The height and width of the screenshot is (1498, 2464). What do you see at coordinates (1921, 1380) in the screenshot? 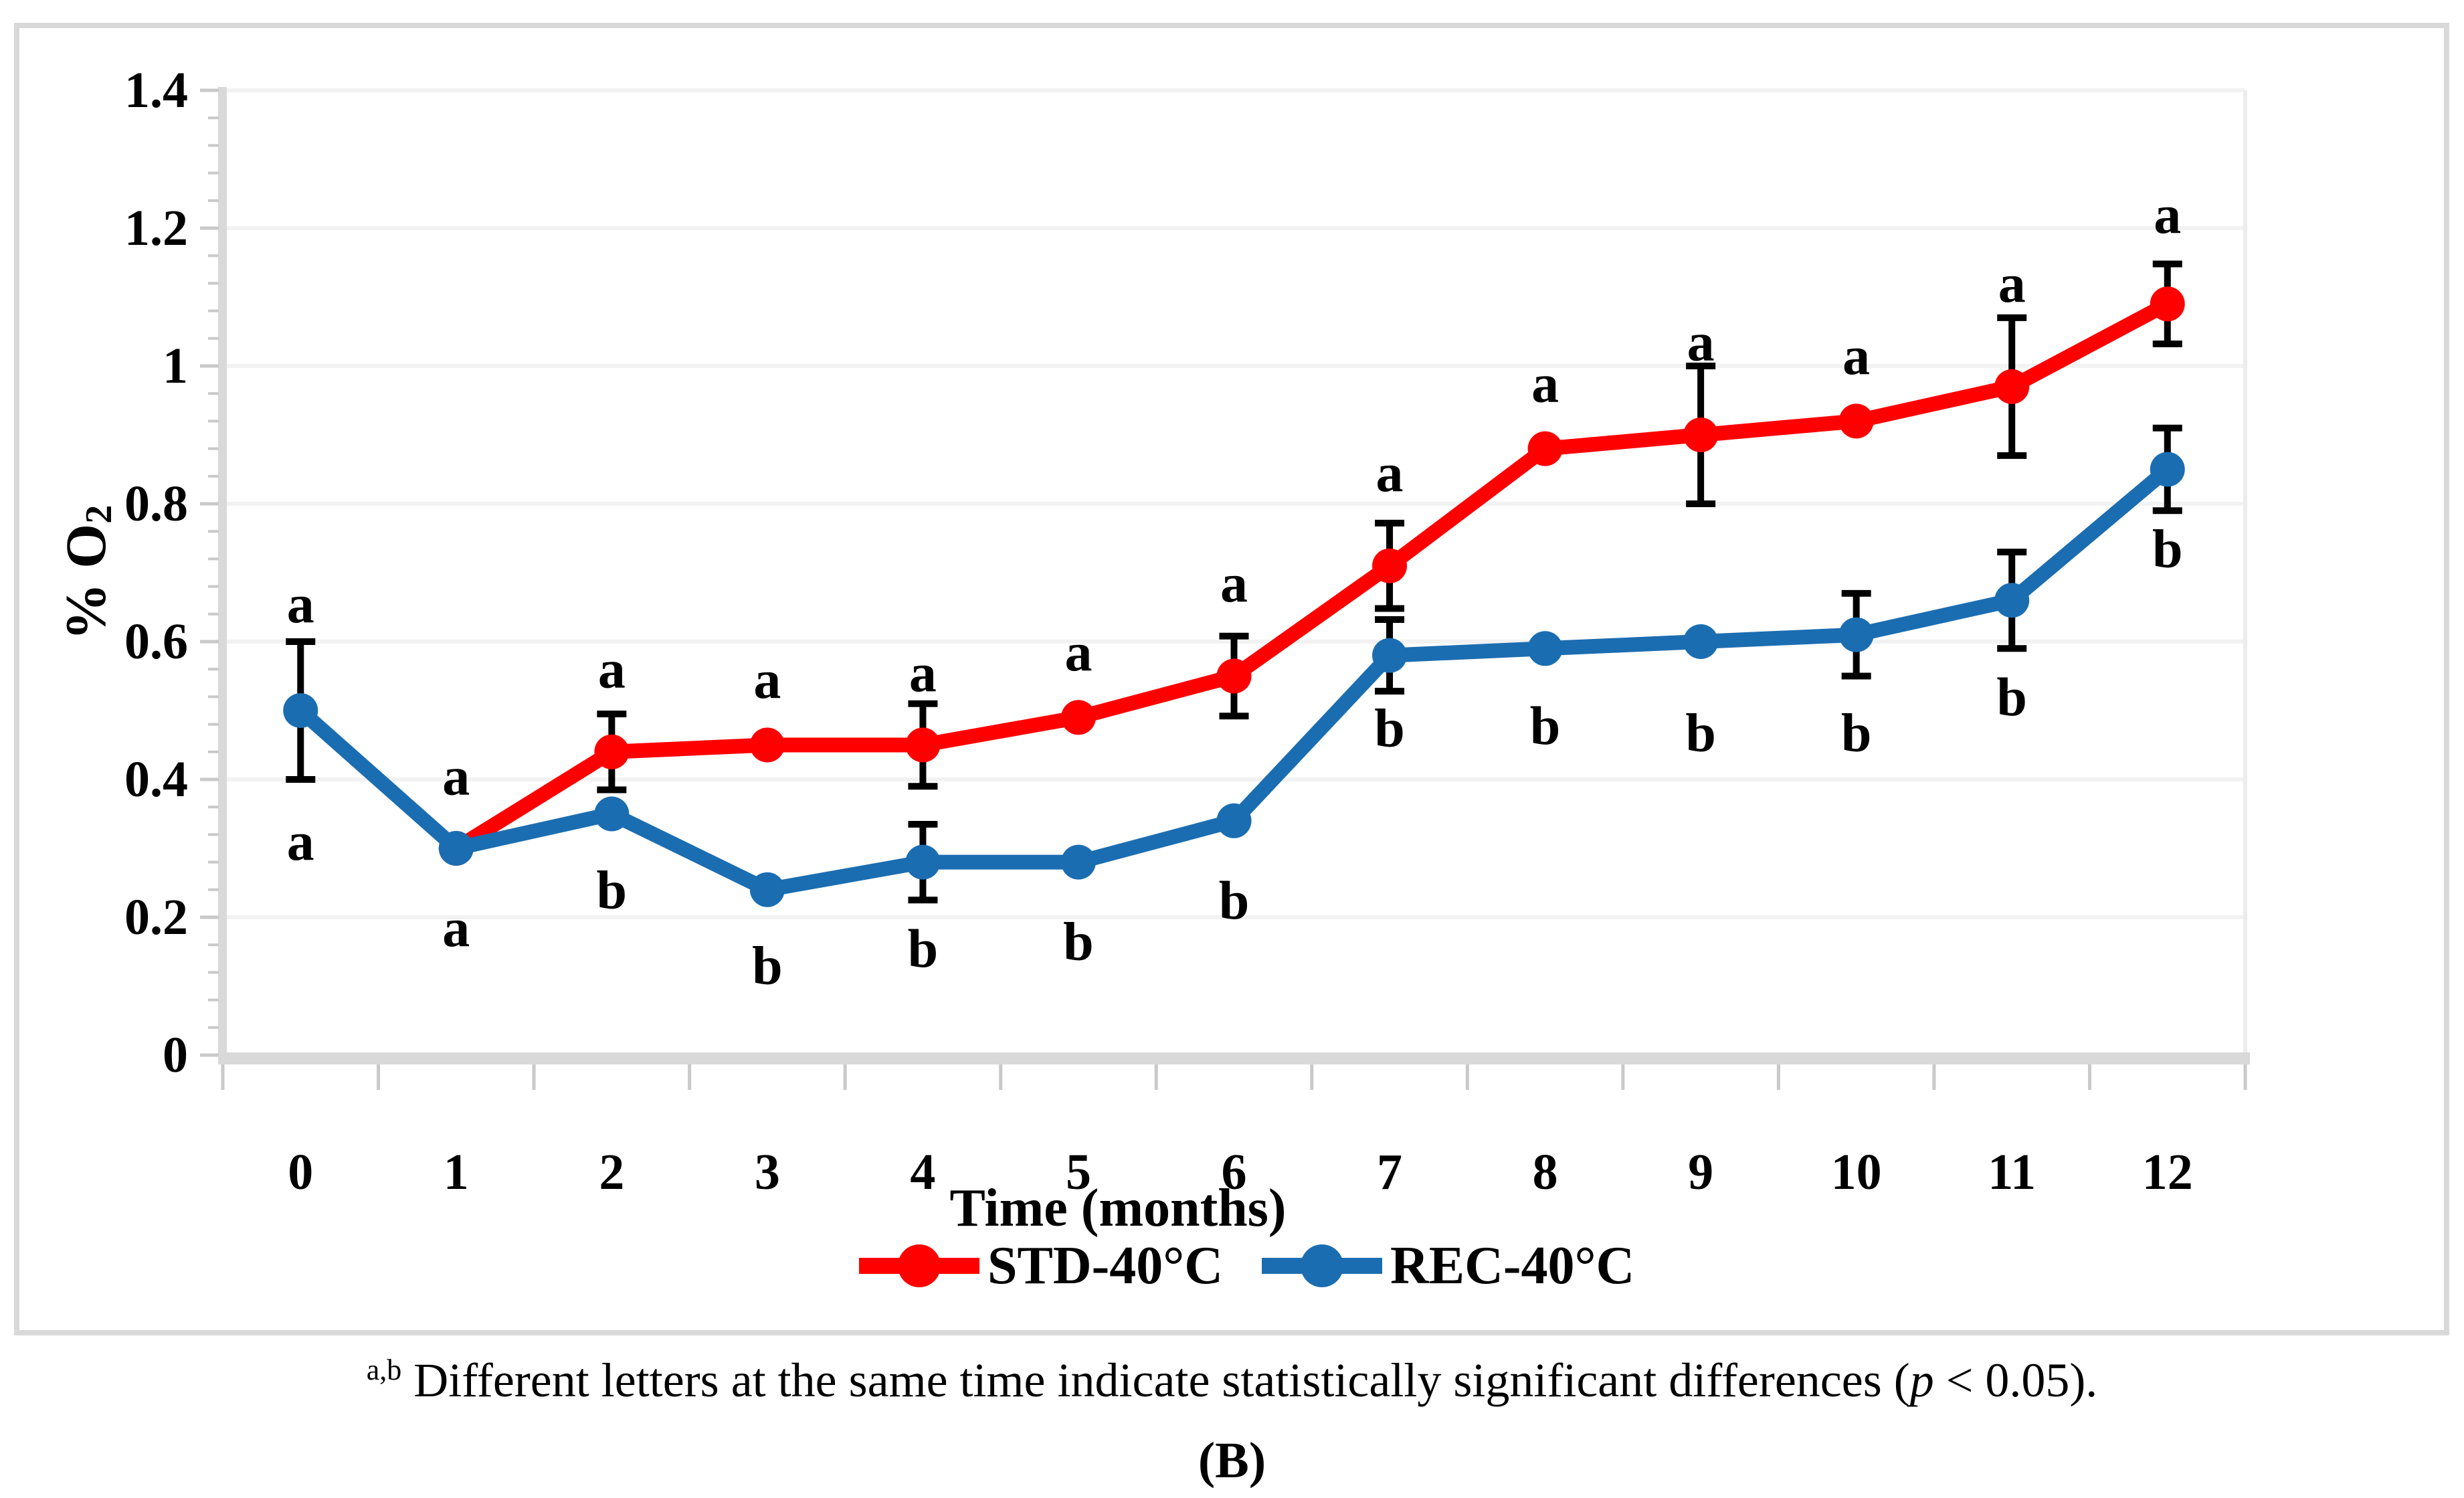
I see `caption-p-italic: p` at bounding box center [1921, 1380].